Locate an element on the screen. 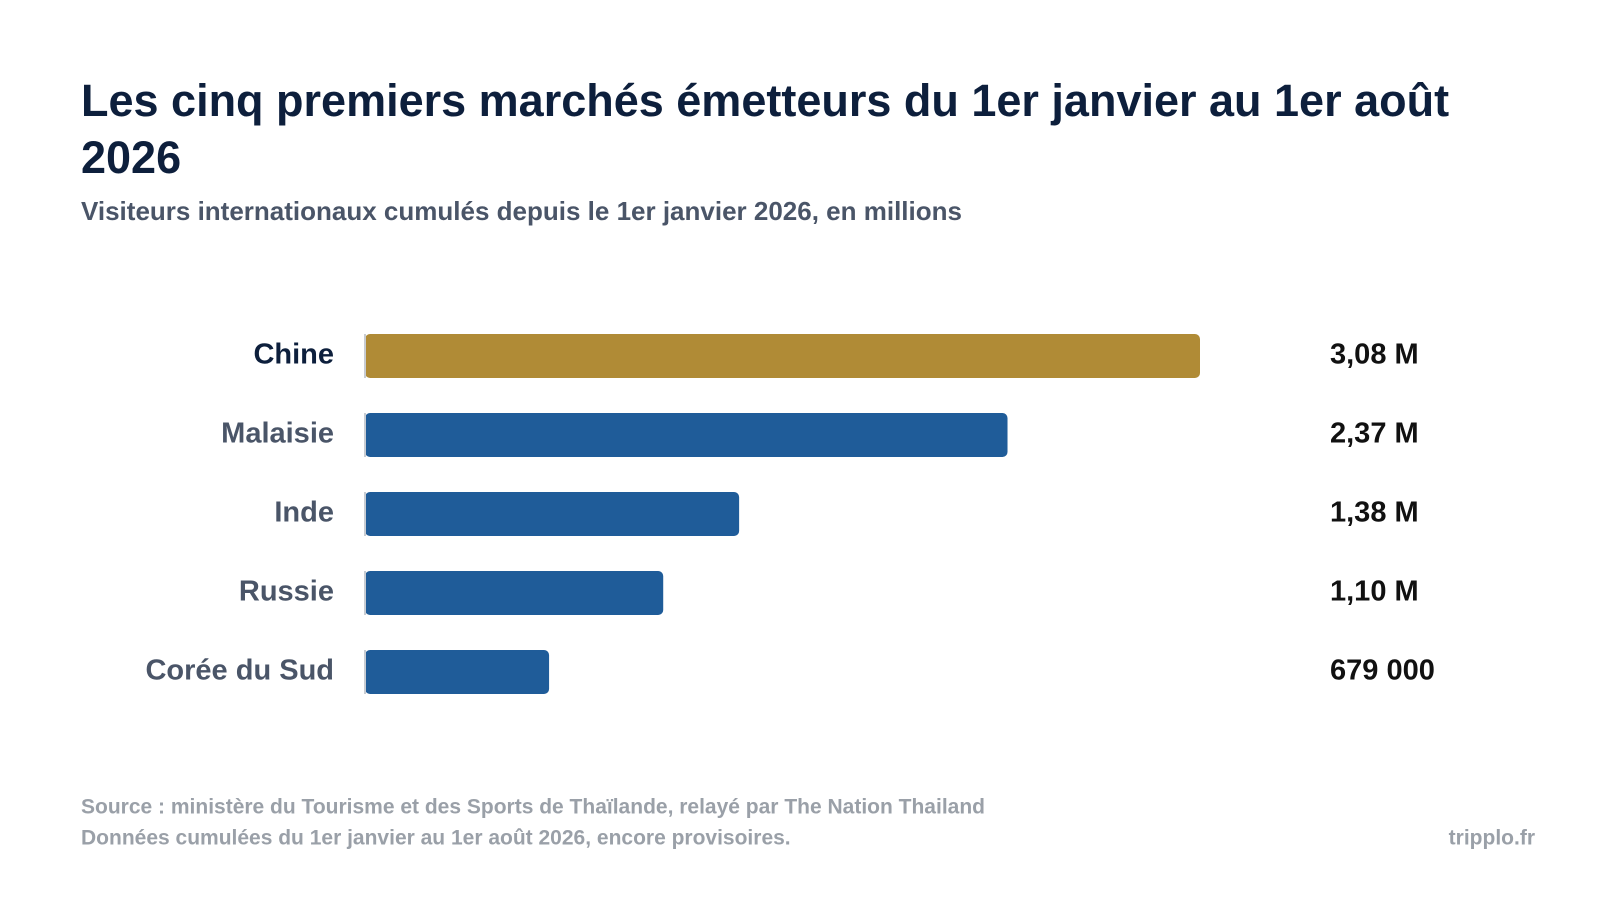 The width and height of the screenshot is (1600, 900). value-label: 1,10 M is located at coordinates (1374, 592).